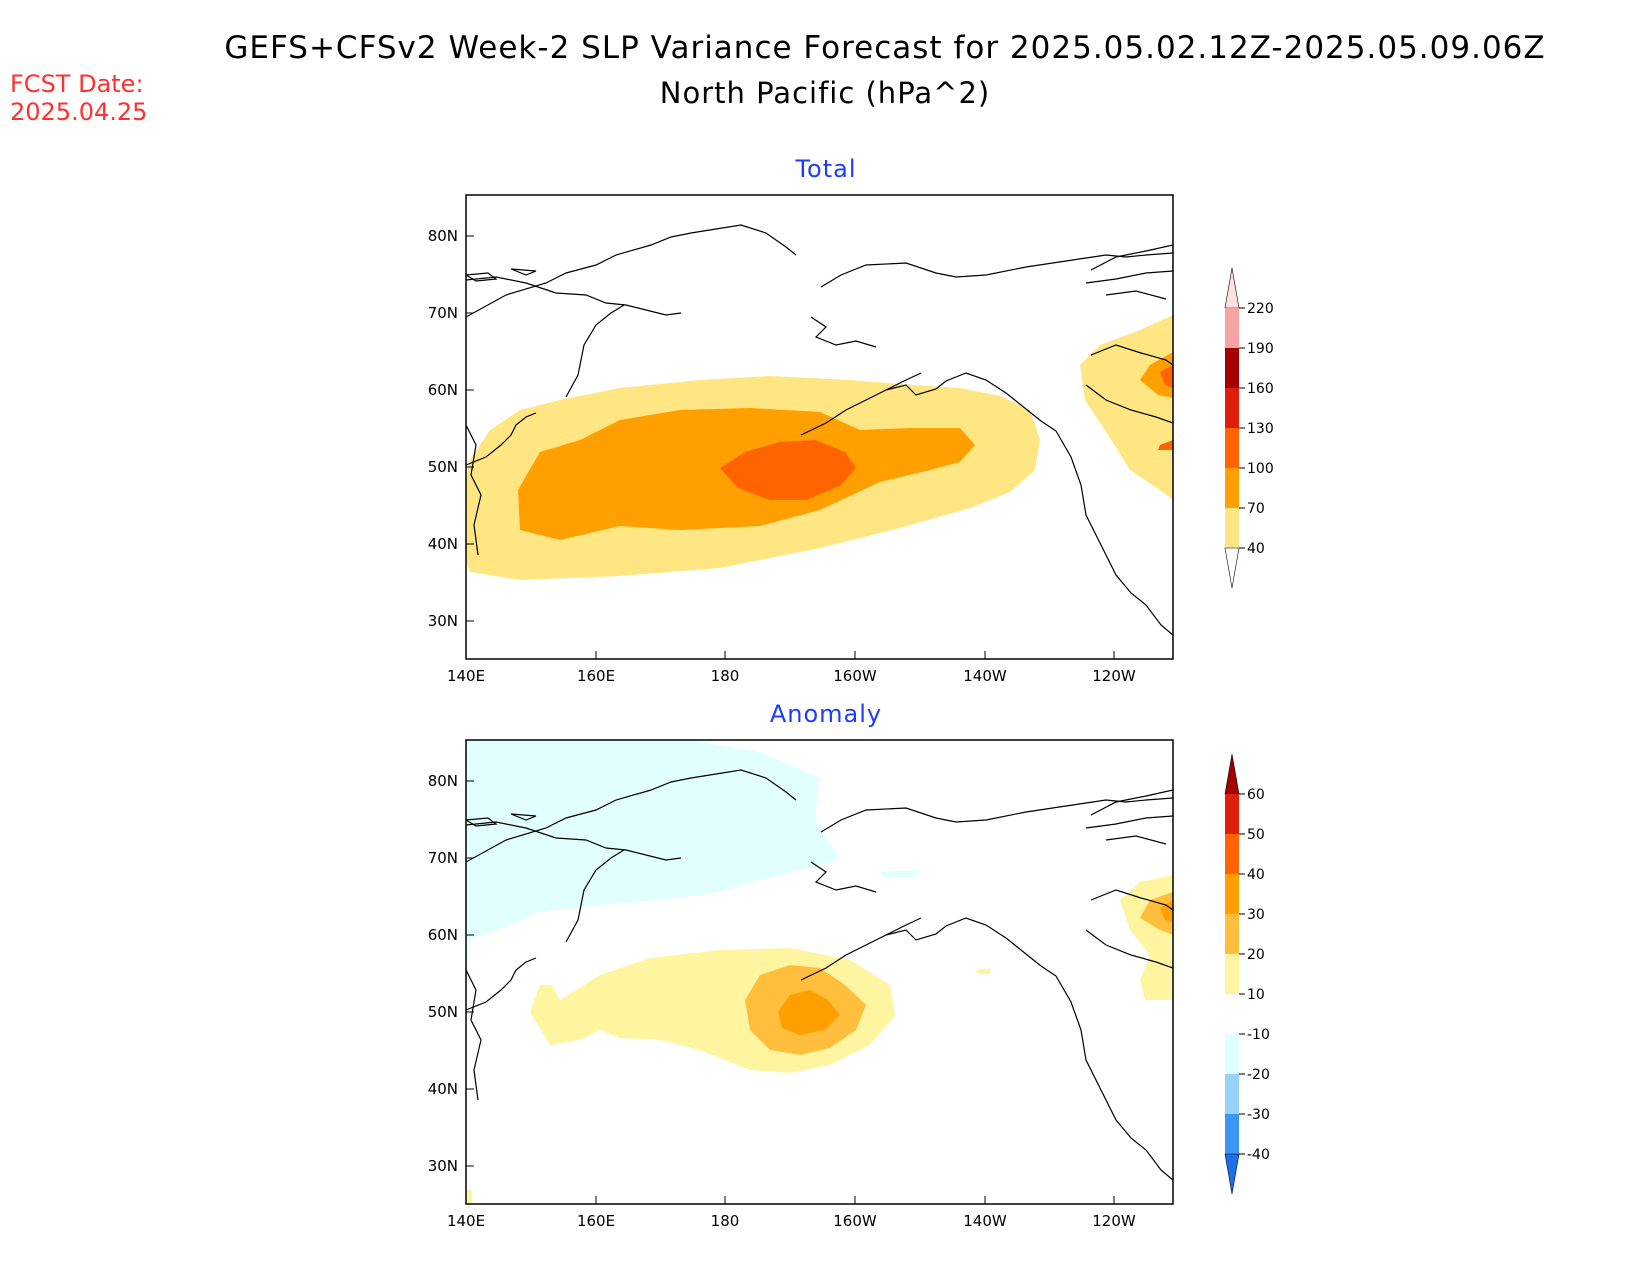 The width and height of the screenshot is (1650, 1275). Describe the element at coordinates (1258, 1115) in the screenshot. I see `cb-anomaly-label: -30` at that location.